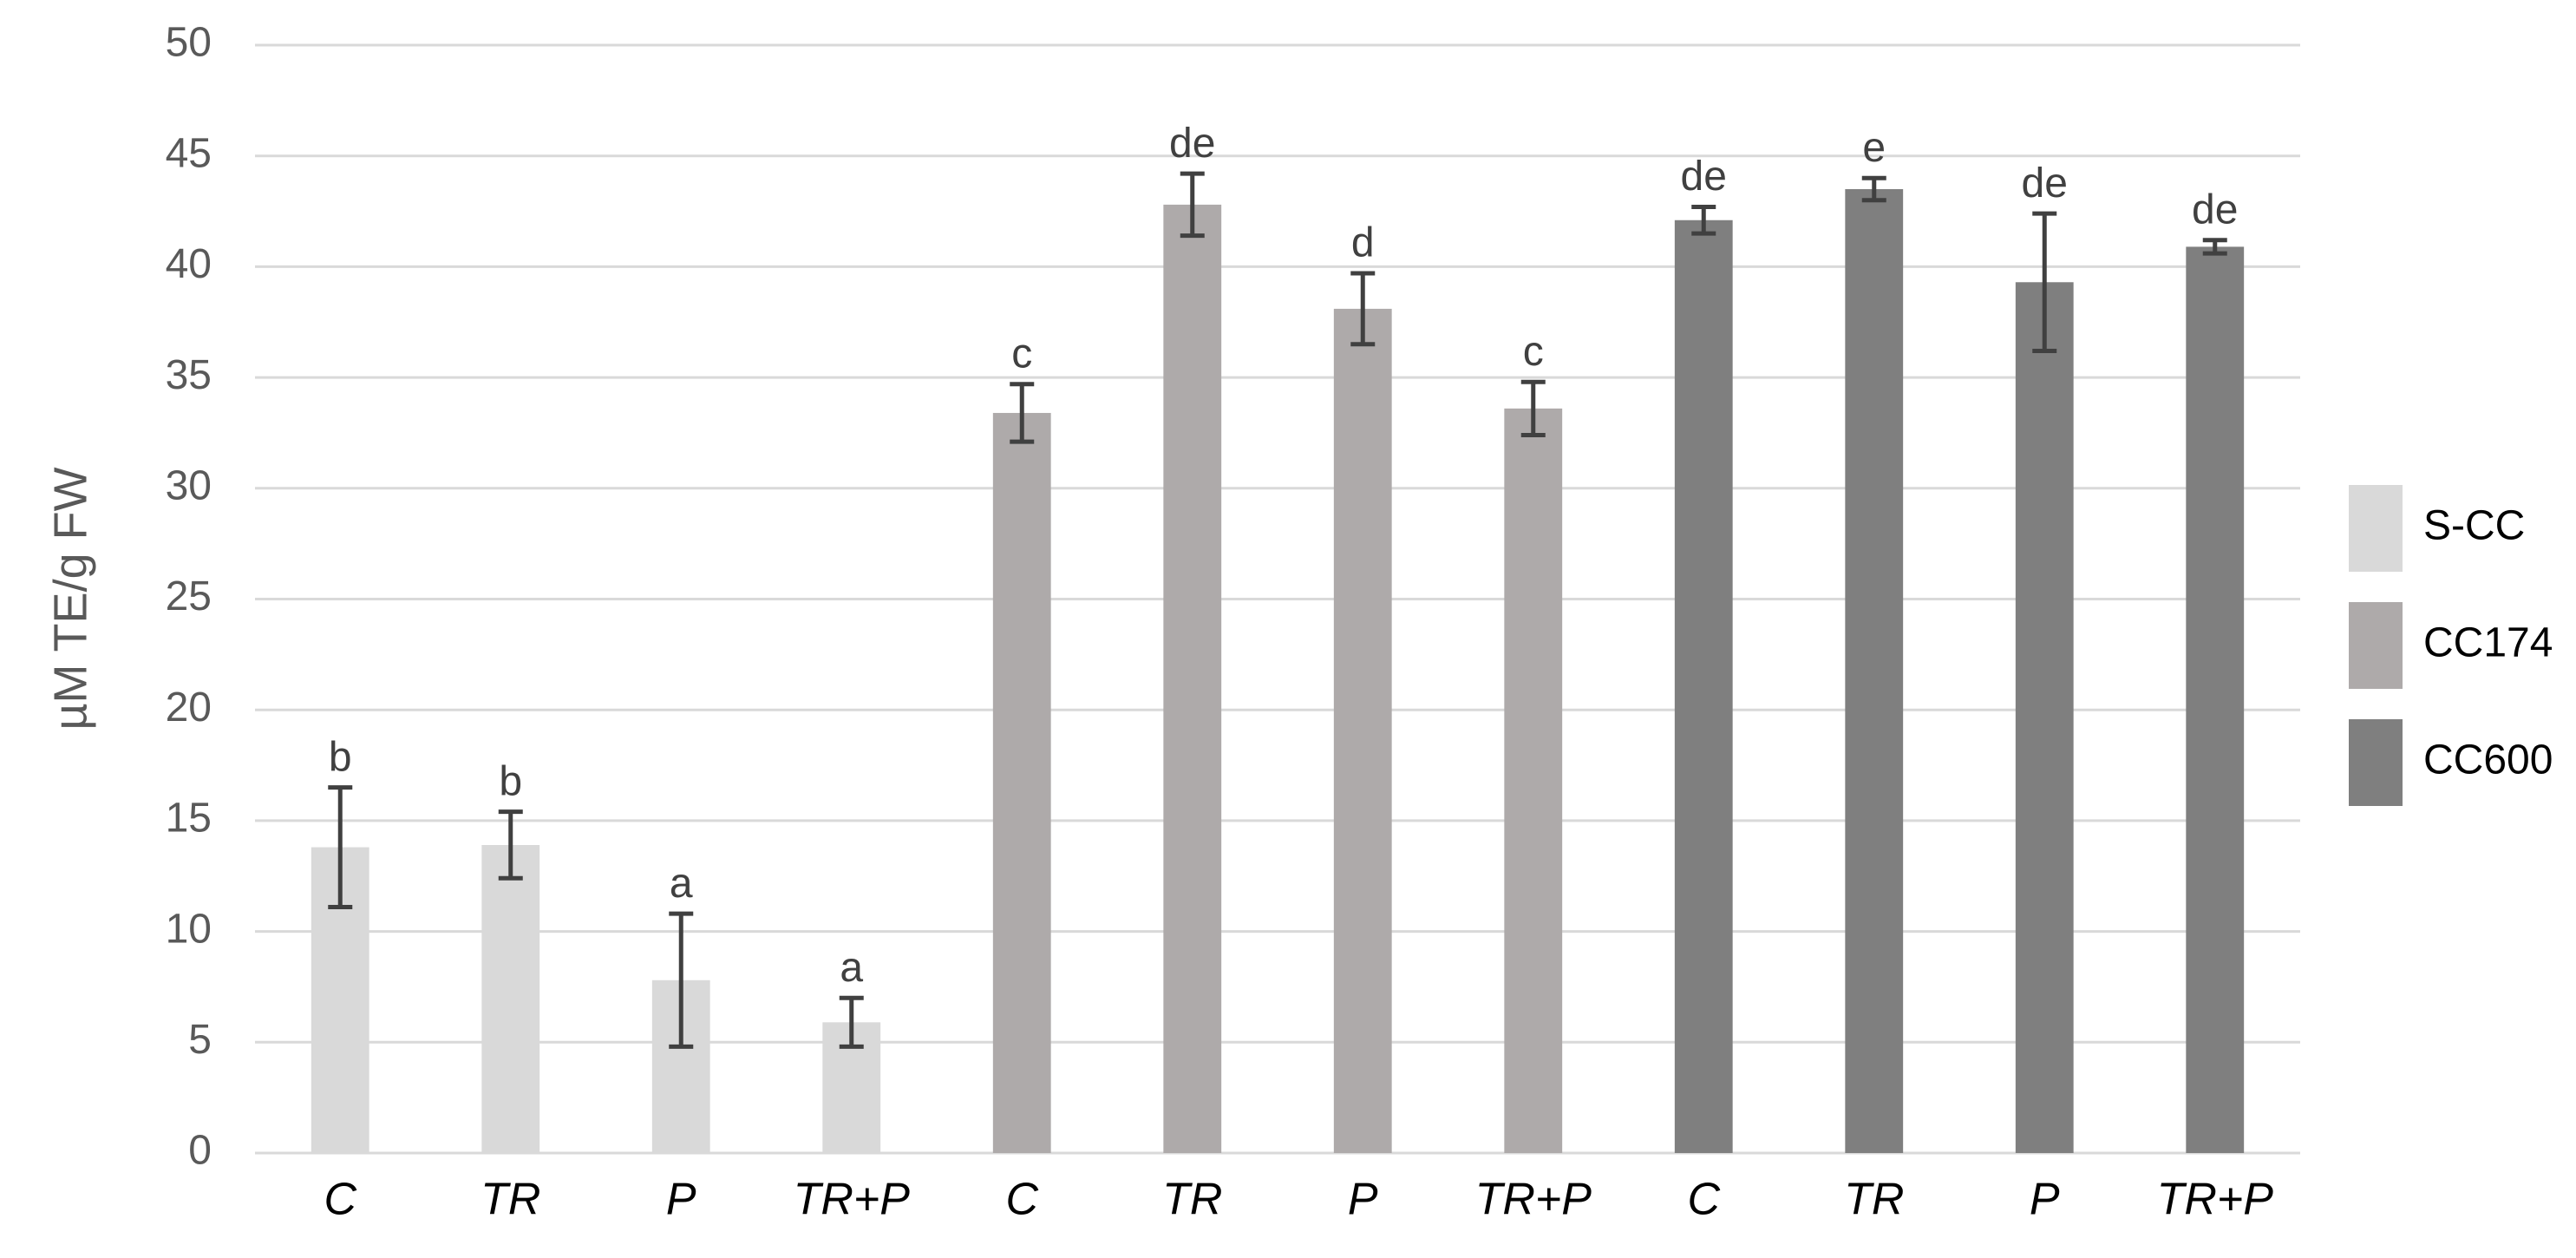 The image size is (2576, 1258). I want to click on legend-label: S-CC, so click(2474, 526).